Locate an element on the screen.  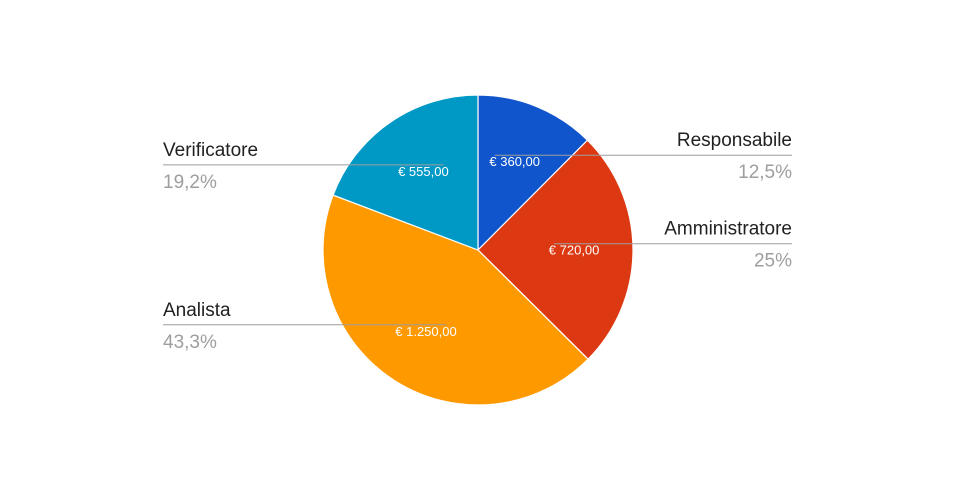
category-percent-analista: 43,3% is located at coordinates (190, 342).